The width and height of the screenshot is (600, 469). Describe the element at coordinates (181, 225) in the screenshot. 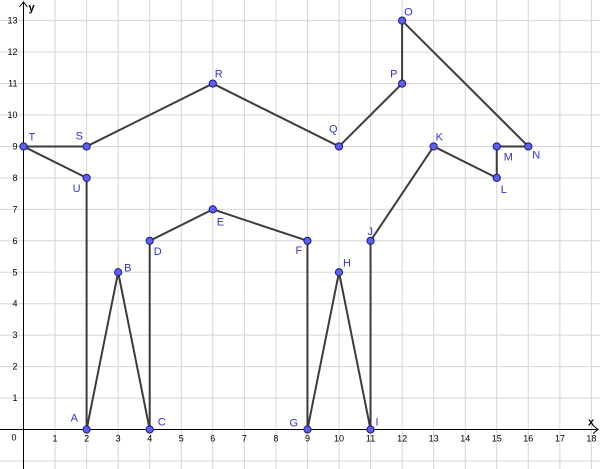

I see `segment-de` at that location.